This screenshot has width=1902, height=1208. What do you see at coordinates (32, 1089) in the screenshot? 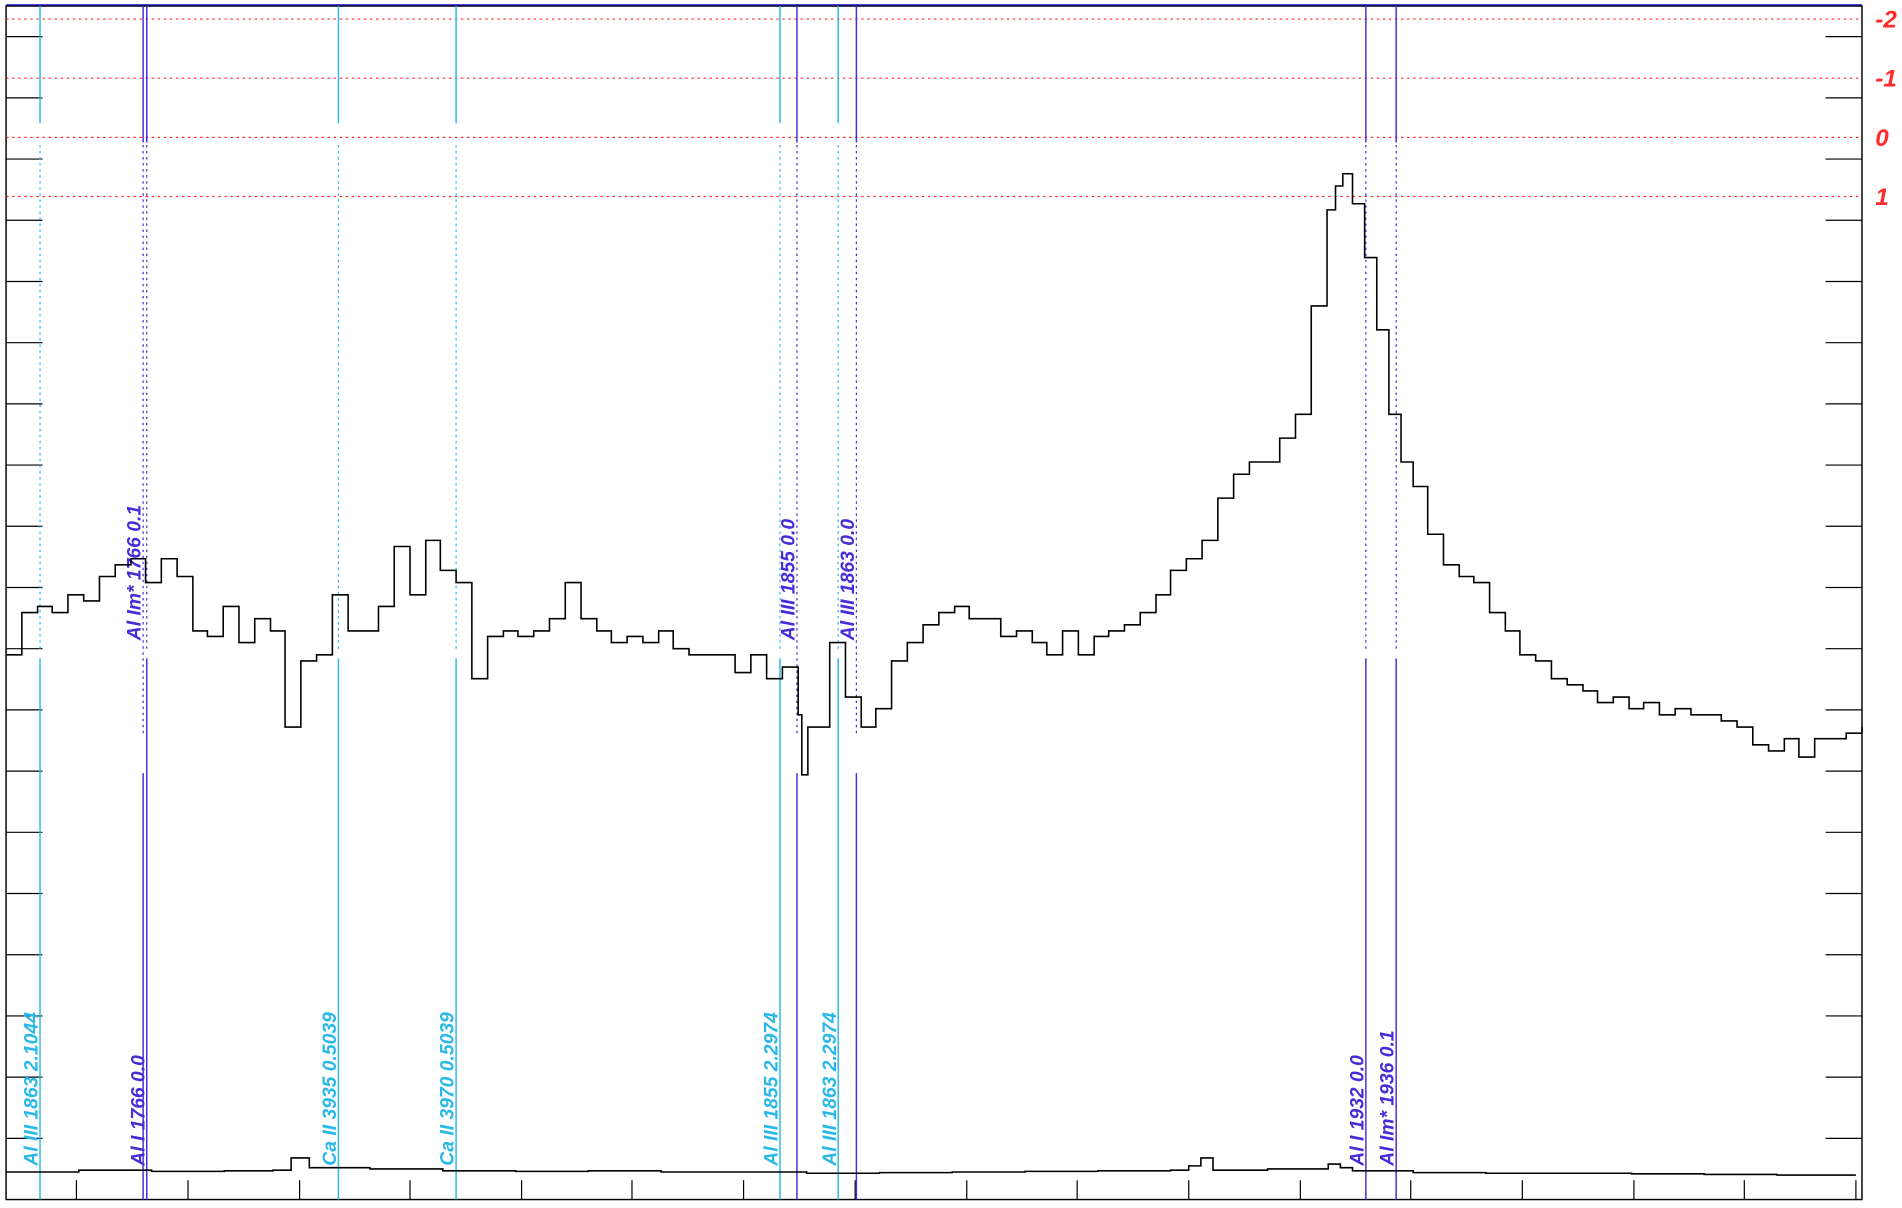
I see `marker-label: Al III 1863 2.1044` at bounding box center [32, 1089].